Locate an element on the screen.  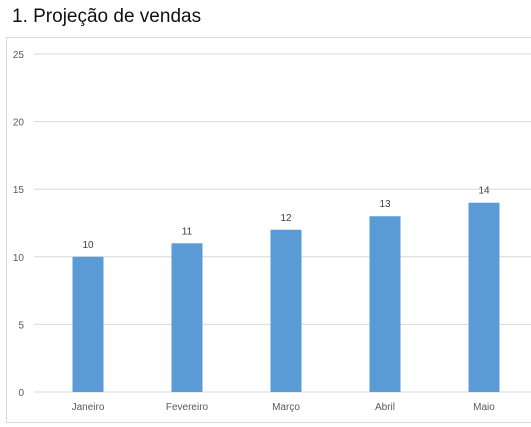
y-tick-label-20: 20 is located at coordinates (19, 123).